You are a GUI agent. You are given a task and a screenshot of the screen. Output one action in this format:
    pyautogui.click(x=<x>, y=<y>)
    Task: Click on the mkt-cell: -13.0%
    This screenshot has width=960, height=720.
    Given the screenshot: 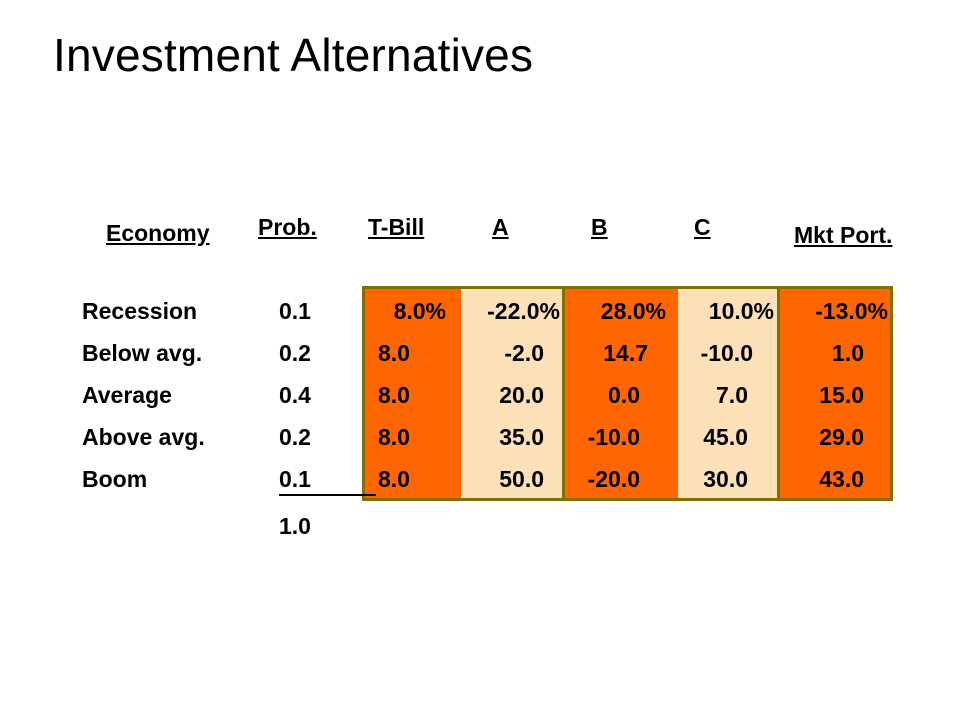 What is the action you would take?
    pyautogui.click(x=851, y=311)
    